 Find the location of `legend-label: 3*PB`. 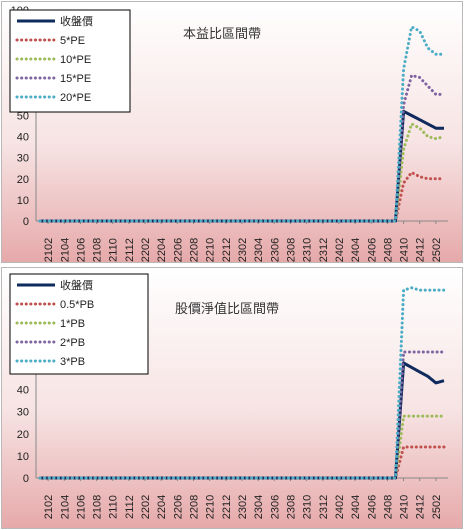

legend-label: 3*PB is located at coordinates (72, 362).